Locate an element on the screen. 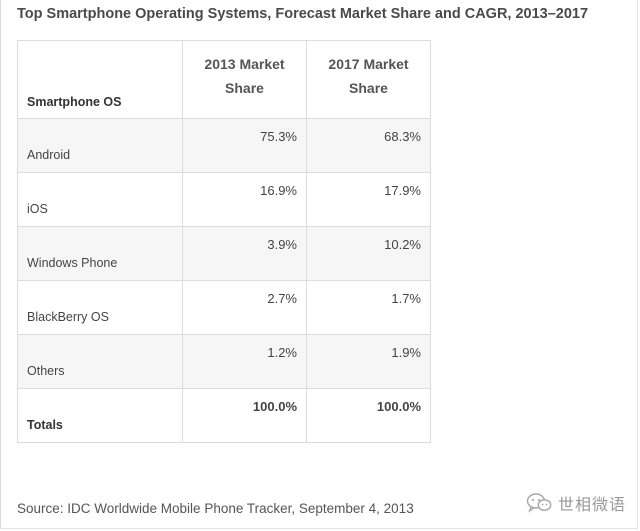  share-2013-cell: 2.7% is located at coordinates (244, 307).